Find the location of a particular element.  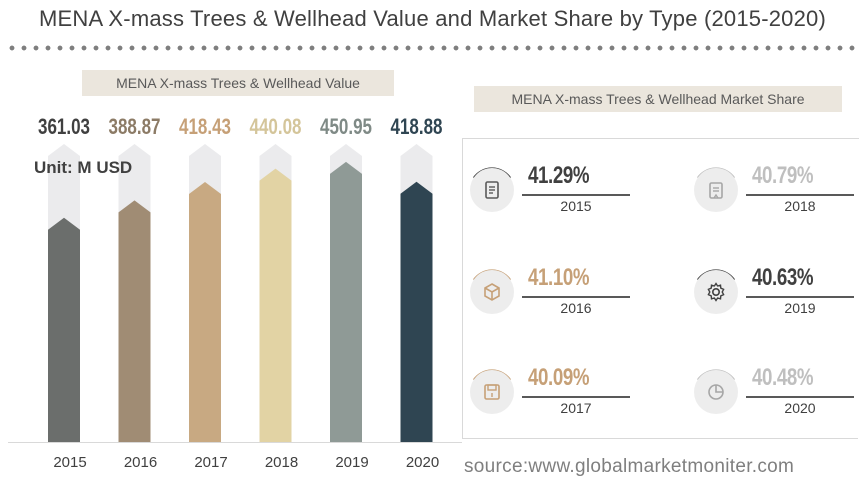

clipboard-icon is located at coordinates (716, 190).